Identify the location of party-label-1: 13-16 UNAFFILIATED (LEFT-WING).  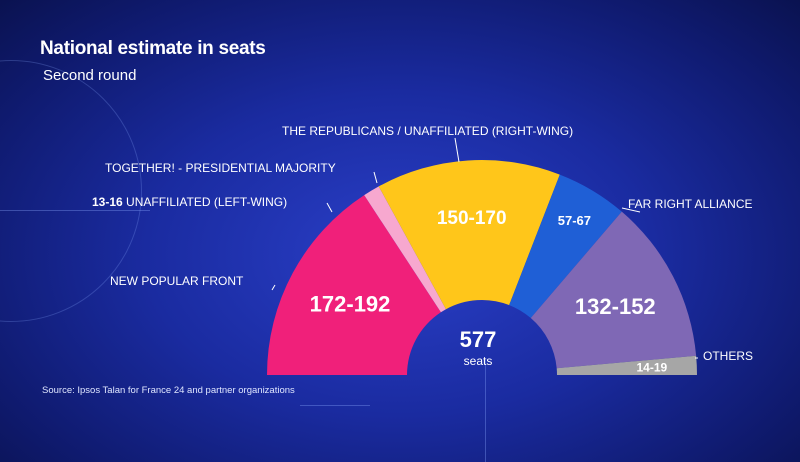
(189, 202).